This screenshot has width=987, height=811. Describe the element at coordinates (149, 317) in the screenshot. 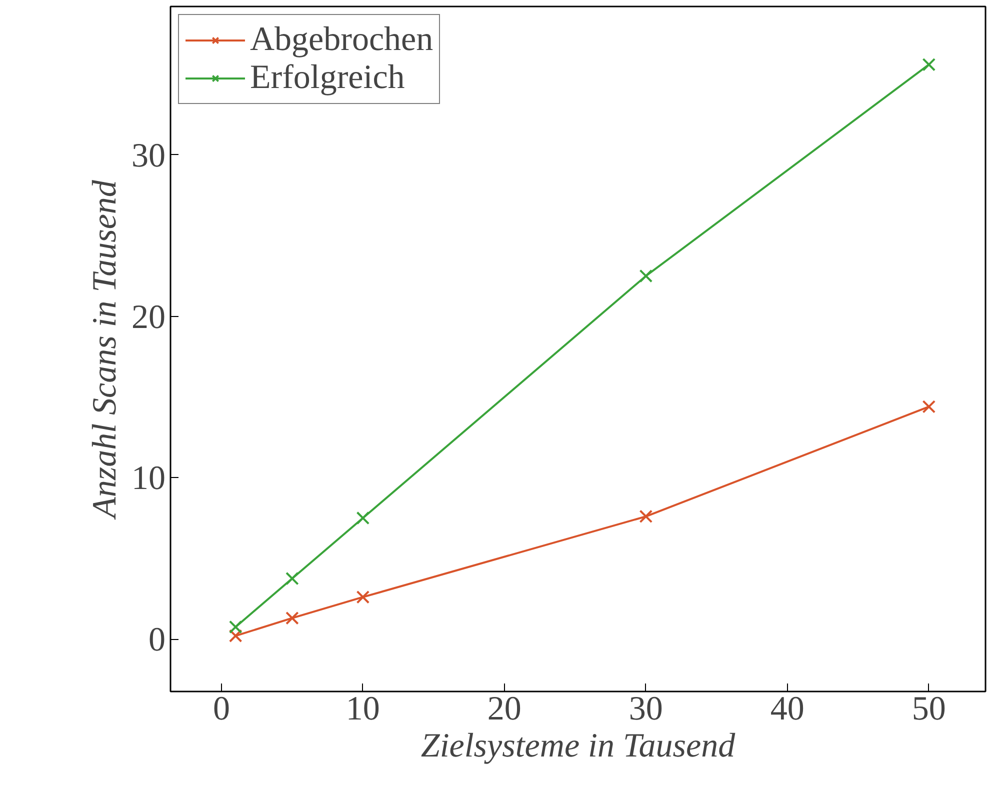

I see `y-tick-label: 20` at that location.